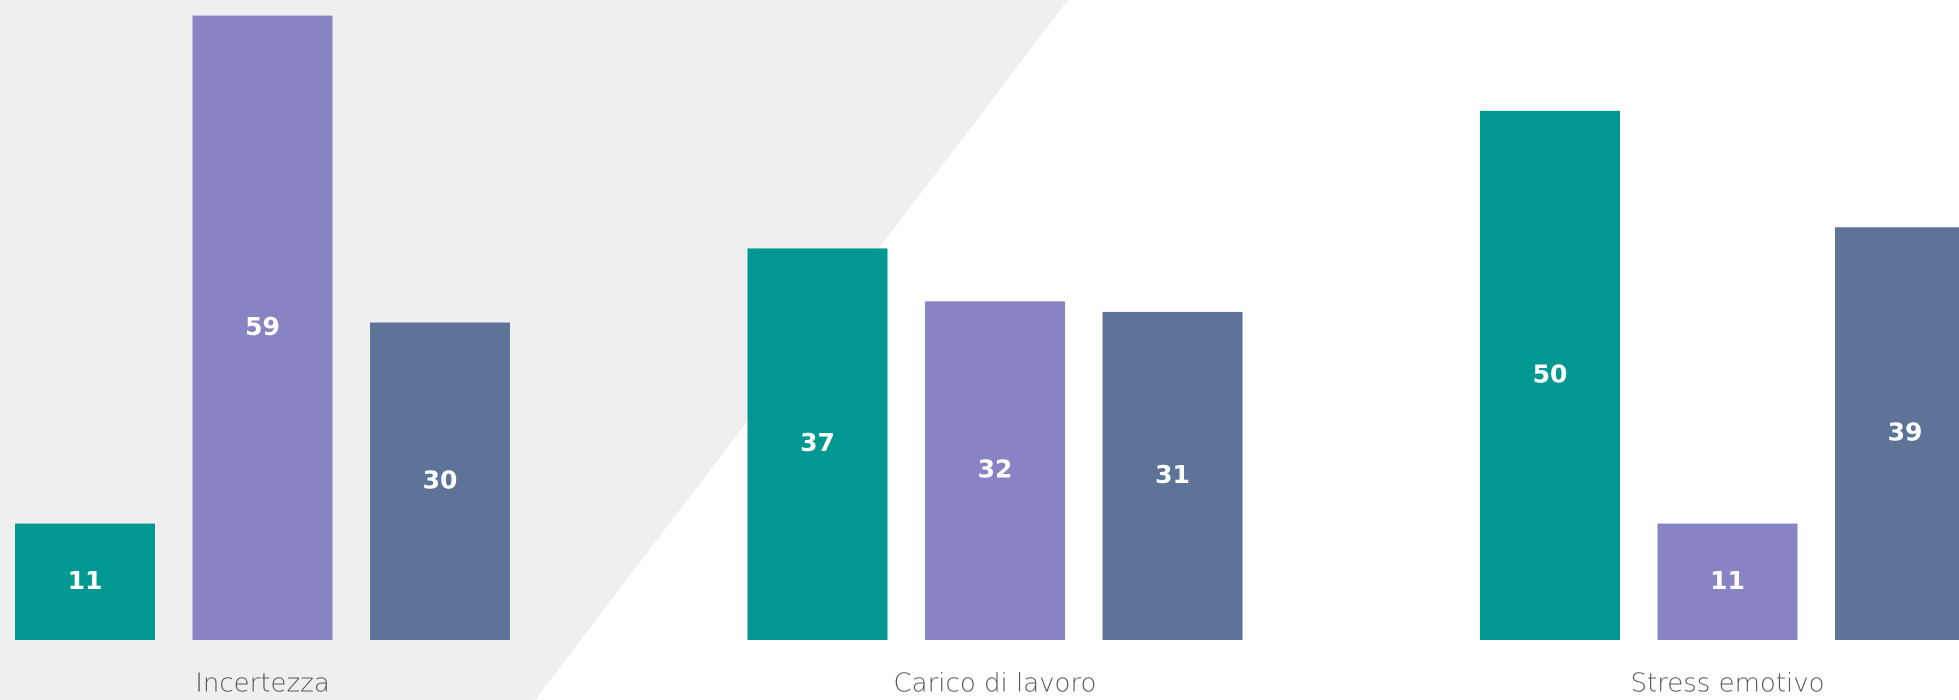 This screenshot has width=1959, height=700. What do you see at coordinates (262, 684) in the screenshot?
I see `x-tick-label: Incertezza` at bounding box center [262, 684].